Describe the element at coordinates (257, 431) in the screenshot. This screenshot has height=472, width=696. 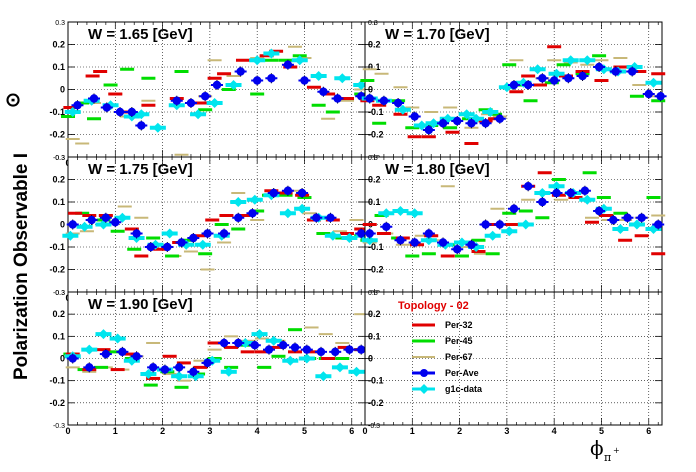
I see `x-tick-label: 4` at that location.